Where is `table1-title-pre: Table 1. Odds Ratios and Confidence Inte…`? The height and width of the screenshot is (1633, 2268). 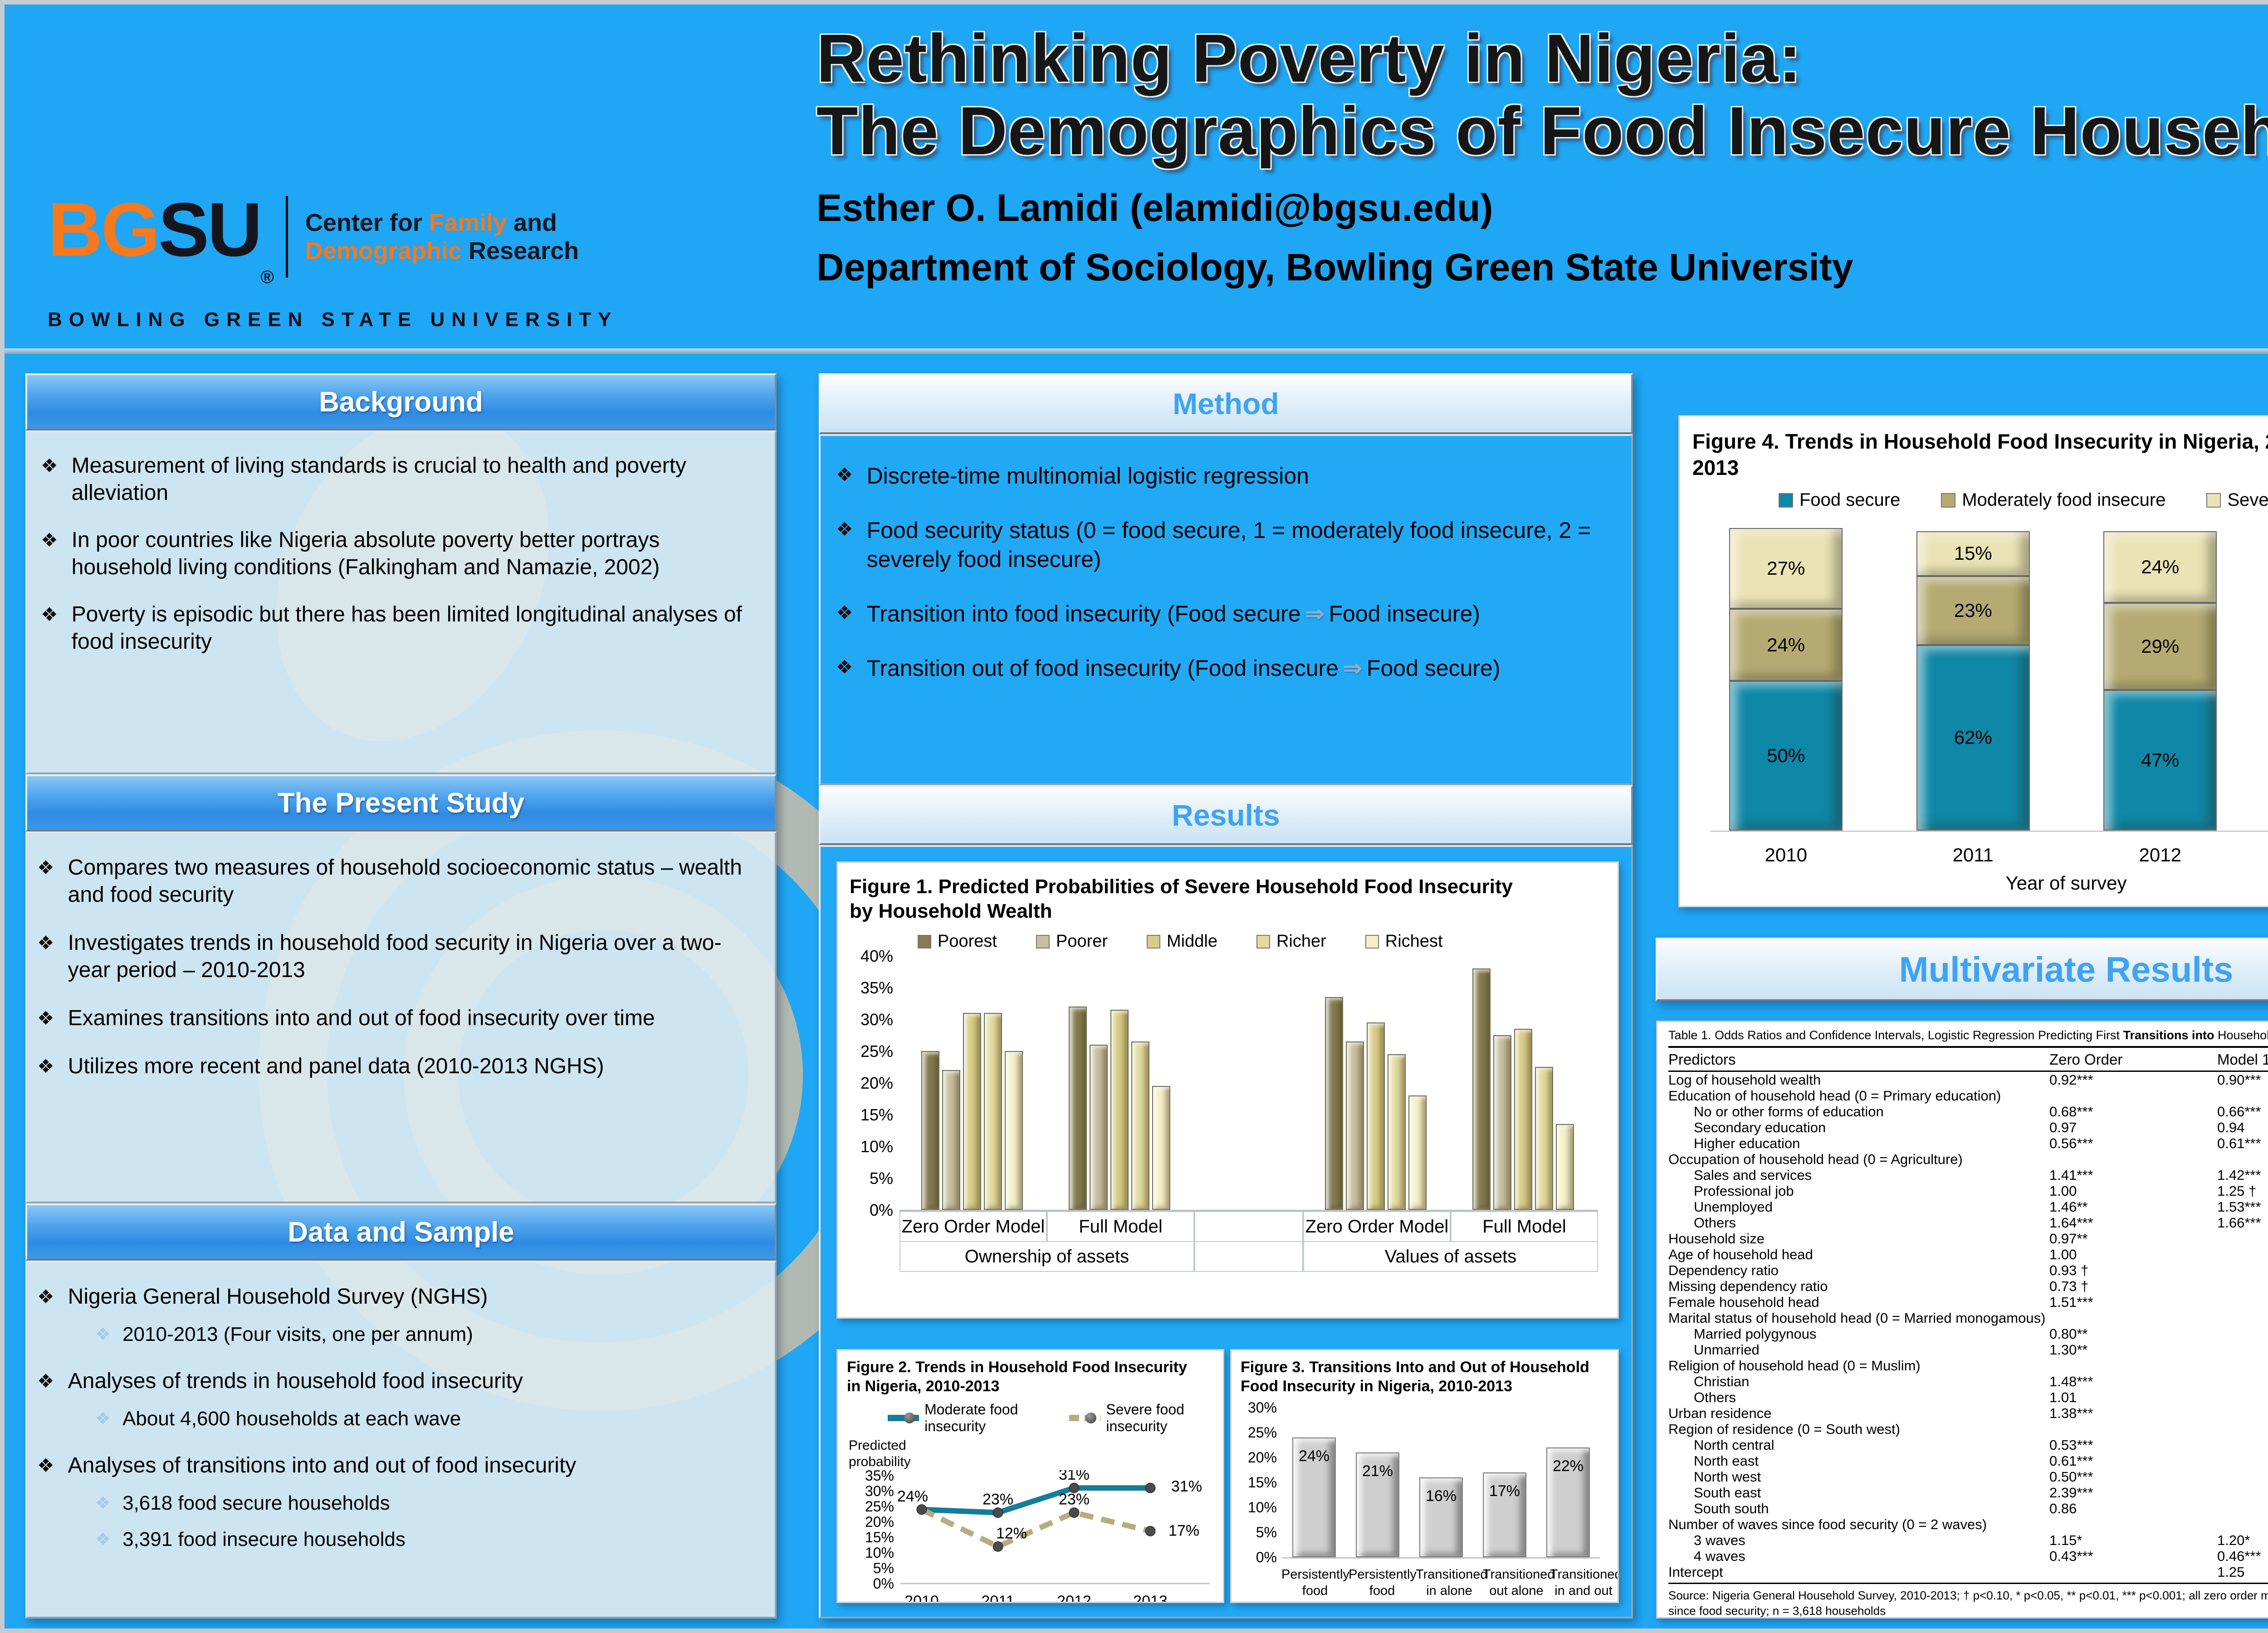 table1-title-pre: Table 1. Odds Ratios and Confidence Inte… is located at coordinates (1895, 1035).